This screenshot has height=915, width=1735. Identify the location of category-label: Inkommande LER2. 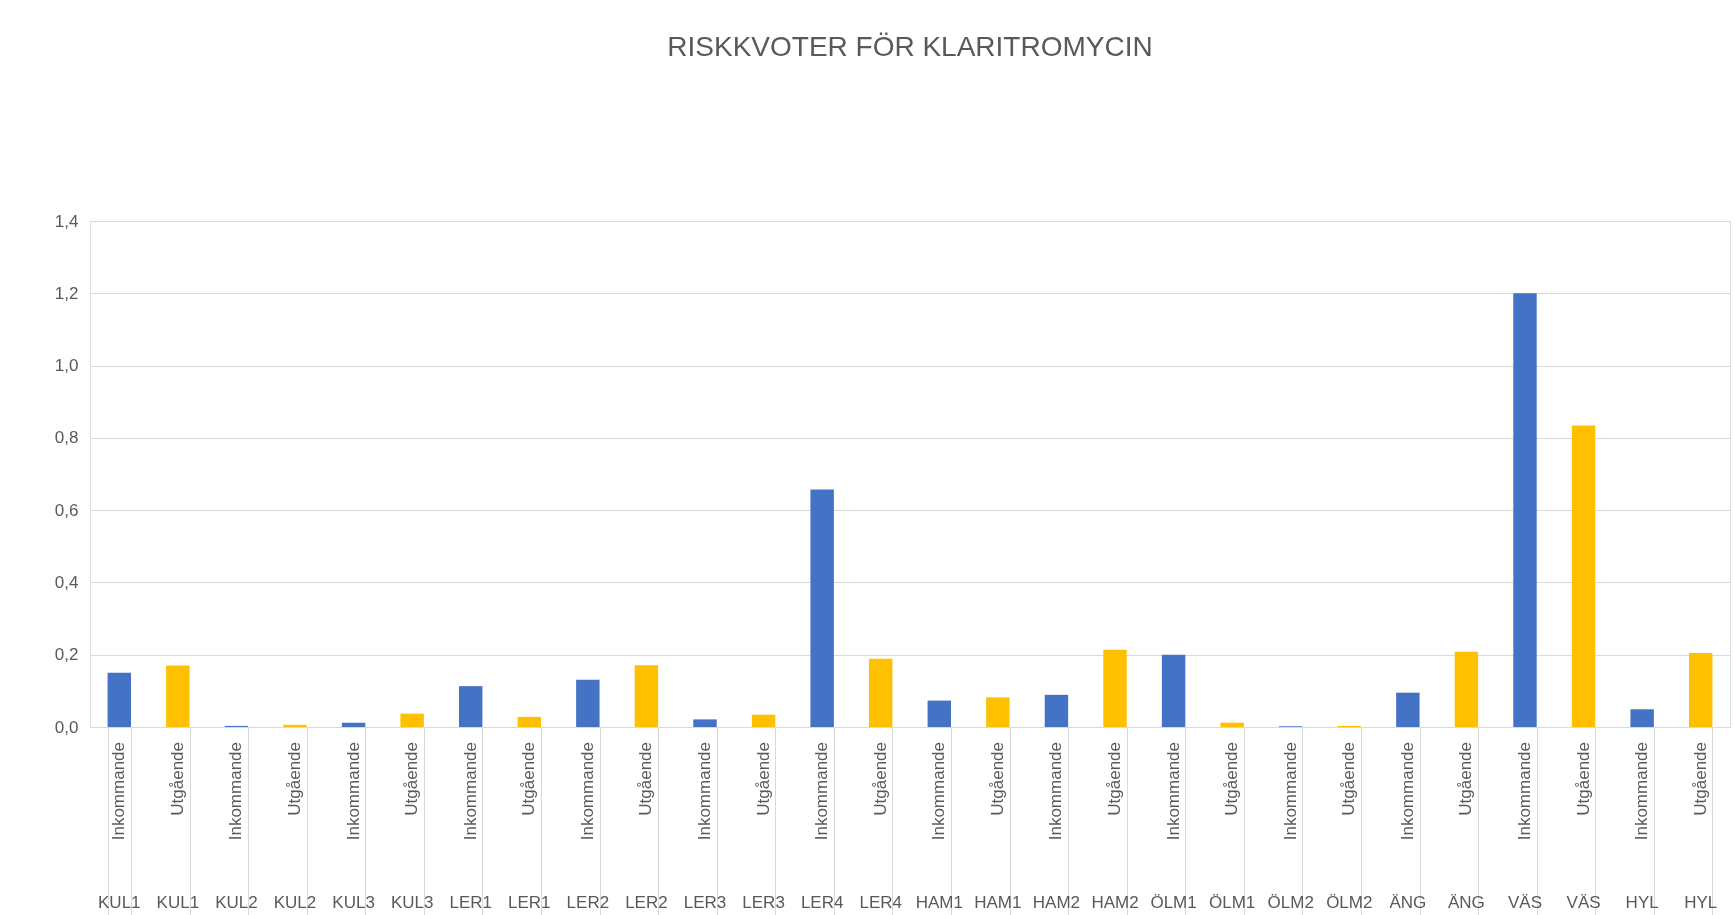
(588, 827).